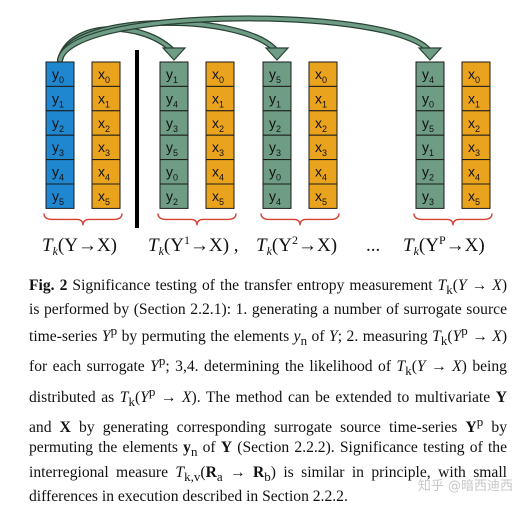  I want to click on watermark: 知乎 @暗西迪西, so click(465, 486).